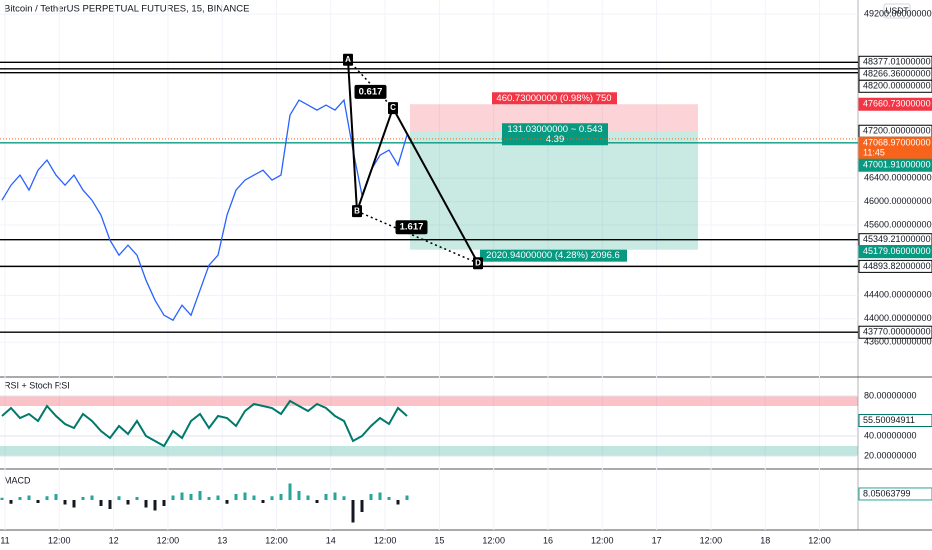 This screenshot has width=932, height=550. I want to click on price-badge-label: 43770.00000000, so click(897, 332).